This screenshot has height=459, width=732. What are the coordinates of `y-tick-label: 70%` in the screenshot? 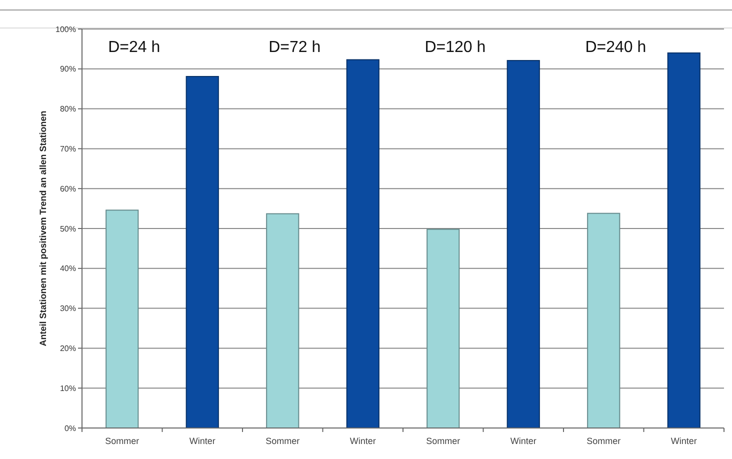 It's located at (68, 149).